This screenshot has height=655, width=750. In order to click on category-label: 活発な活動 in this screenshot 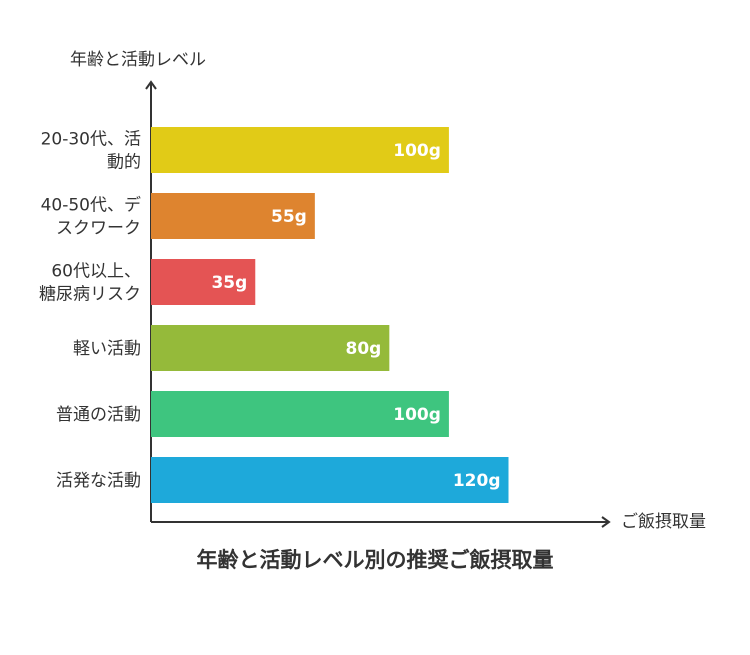, I will do `click(98, 481)`.